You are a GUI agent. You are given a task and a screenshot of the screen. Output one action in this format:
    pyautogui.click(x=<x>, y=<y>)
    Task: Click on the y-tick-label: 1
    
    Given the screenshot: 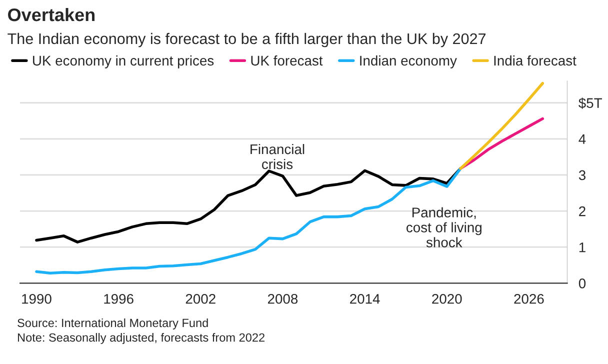 What is the action you would take?
    pyautogui.click(x=582, y=247)
    